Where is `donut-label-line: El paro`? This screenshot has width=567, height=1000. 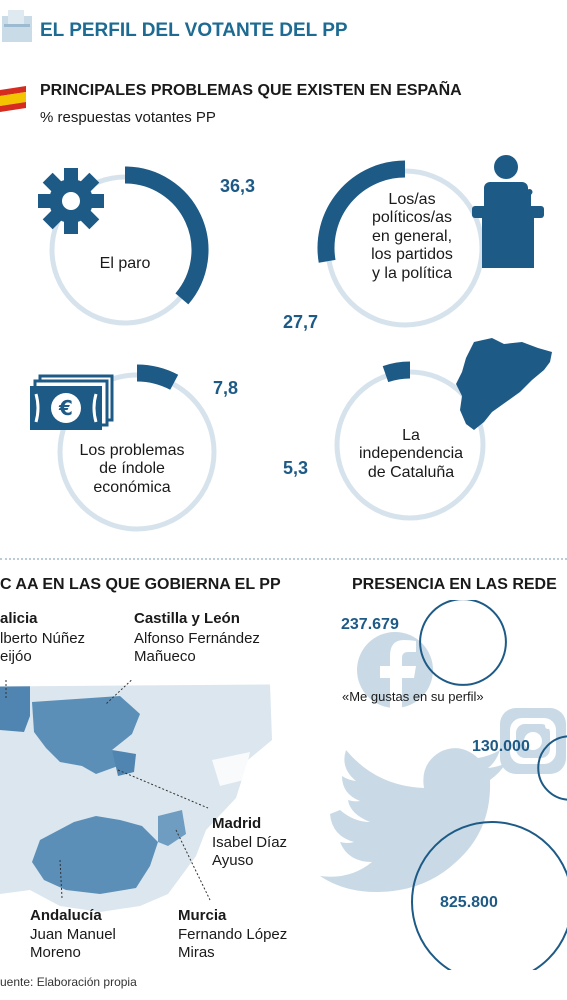
donut-label-line: El paro is located at coordinates (125, 263).